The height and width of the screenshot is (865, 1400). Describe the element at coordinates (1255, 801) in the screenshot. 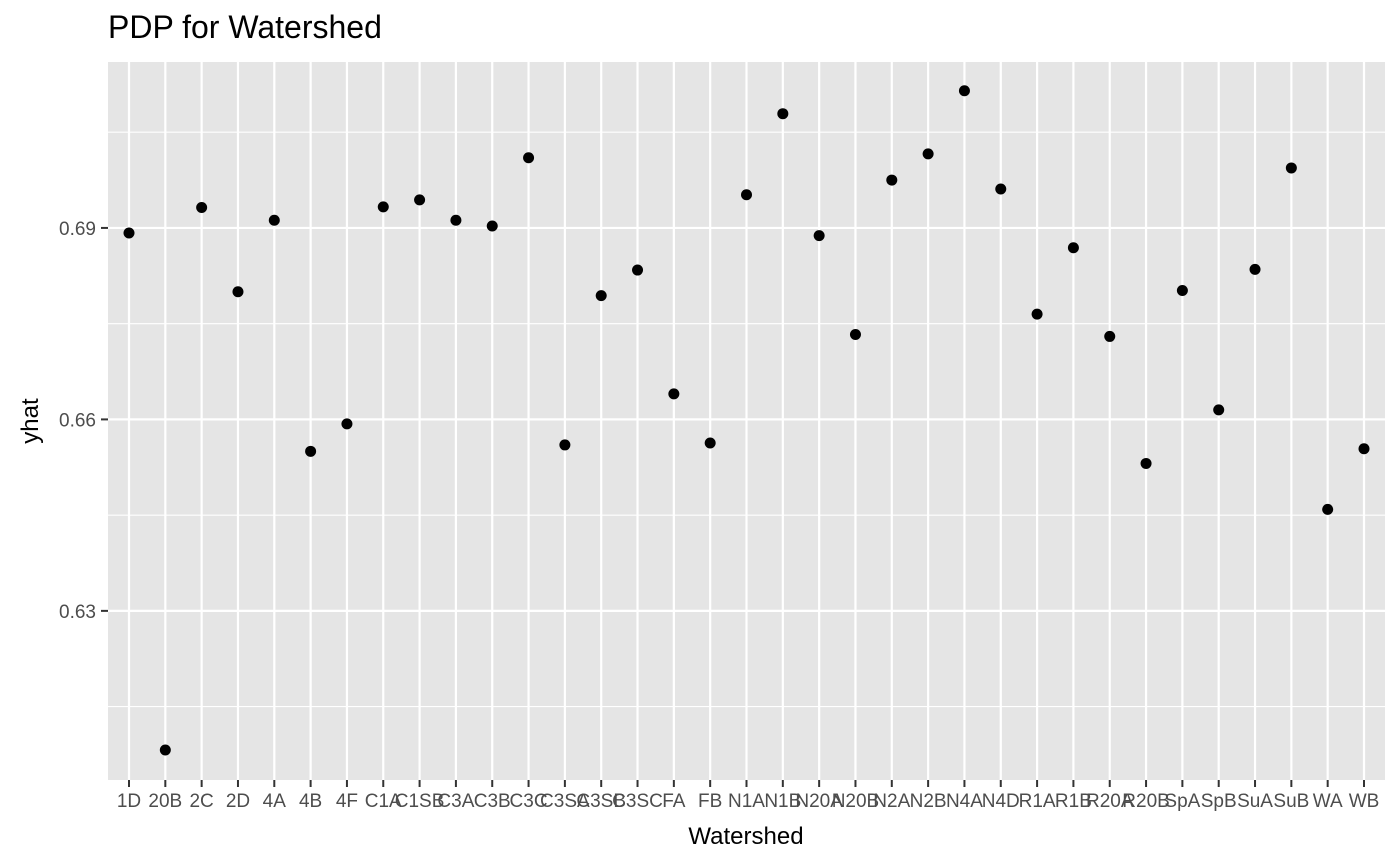

I see `x-tick-label: SuA` at that location.